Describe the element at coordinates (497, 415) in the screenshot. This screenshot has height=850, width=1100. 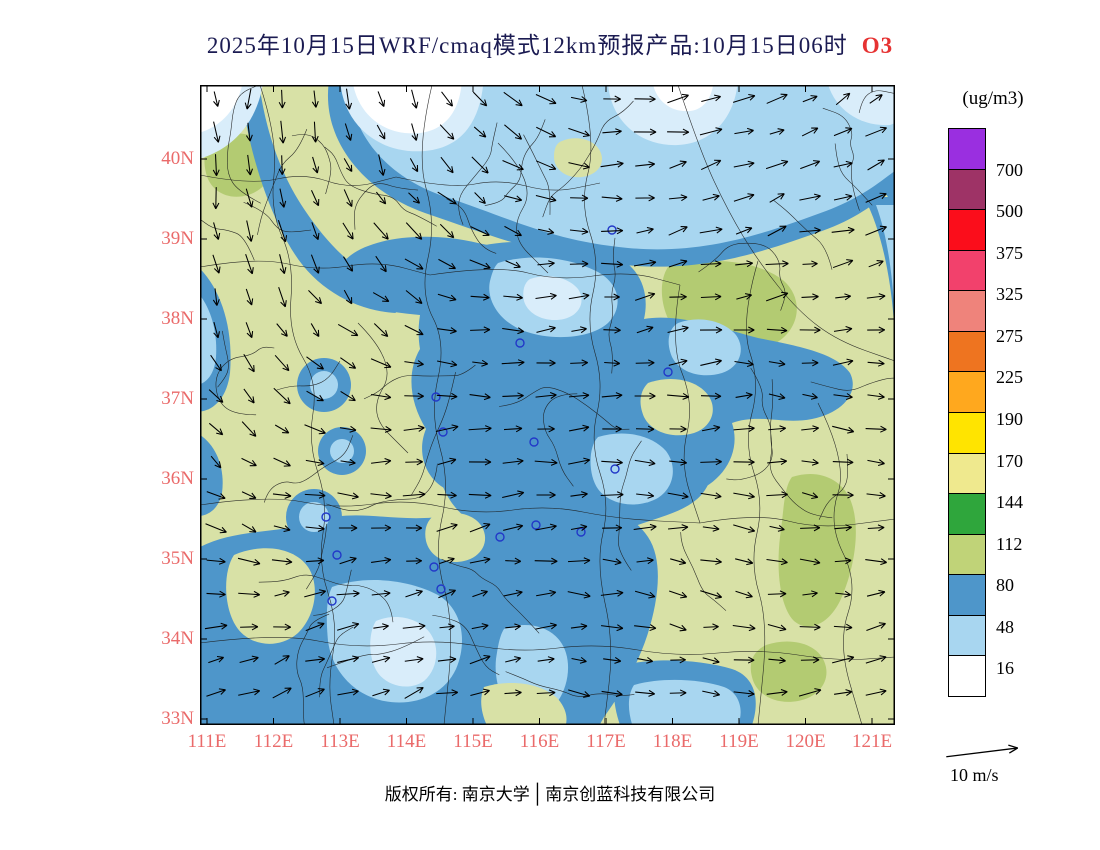
I see `city-markers` at that location.